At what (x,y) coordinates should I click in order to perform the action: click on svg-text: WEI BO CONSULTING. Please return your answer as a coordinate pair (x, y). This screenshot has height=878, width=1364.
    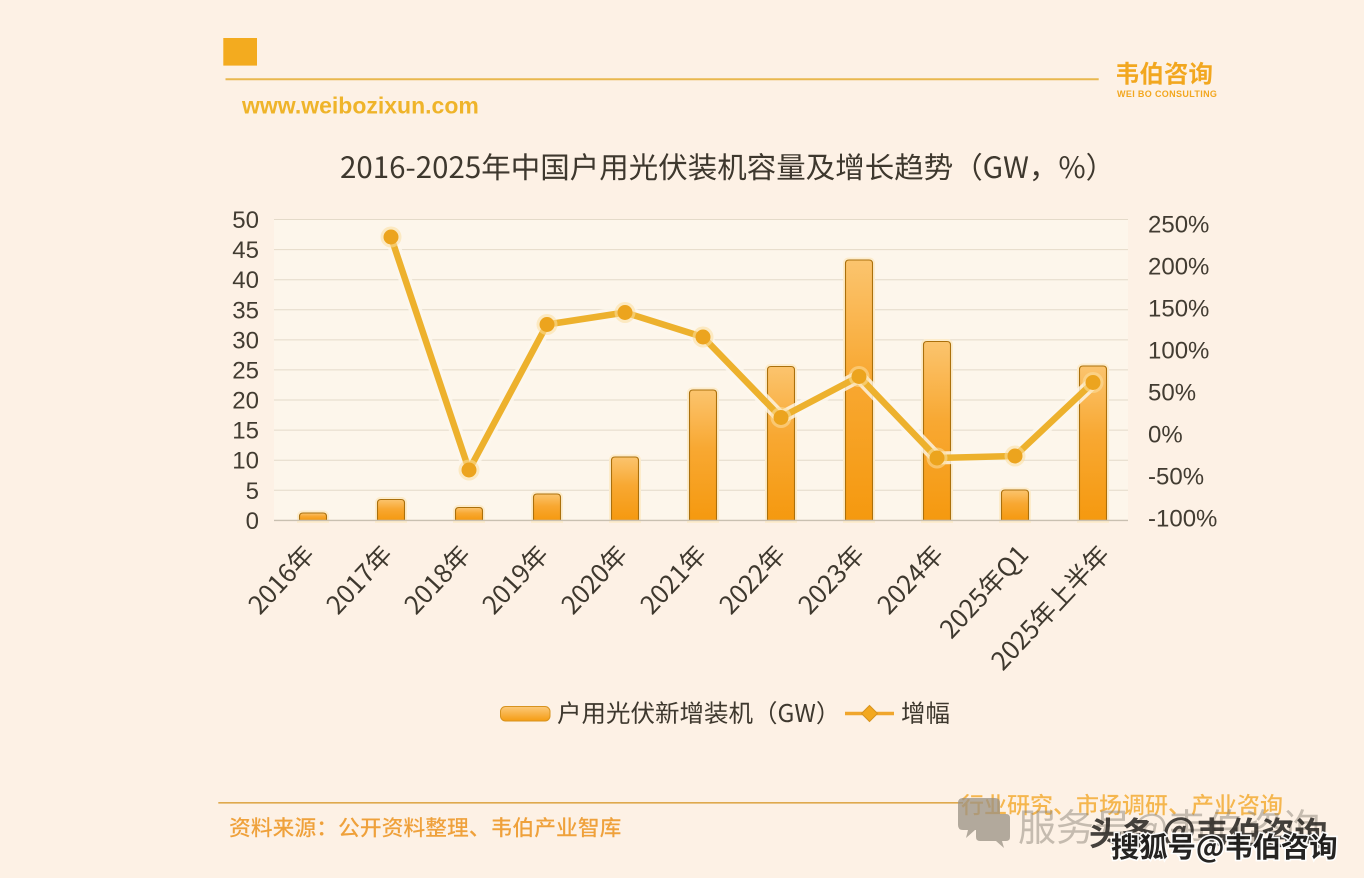
    Looking at the image, I should click on (1167, 94).